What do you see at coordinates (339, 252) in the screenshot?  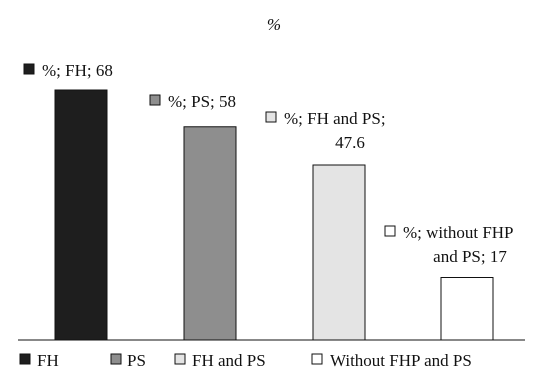 I see `bar-fh-and-ps` at bounding box center [339, 252].